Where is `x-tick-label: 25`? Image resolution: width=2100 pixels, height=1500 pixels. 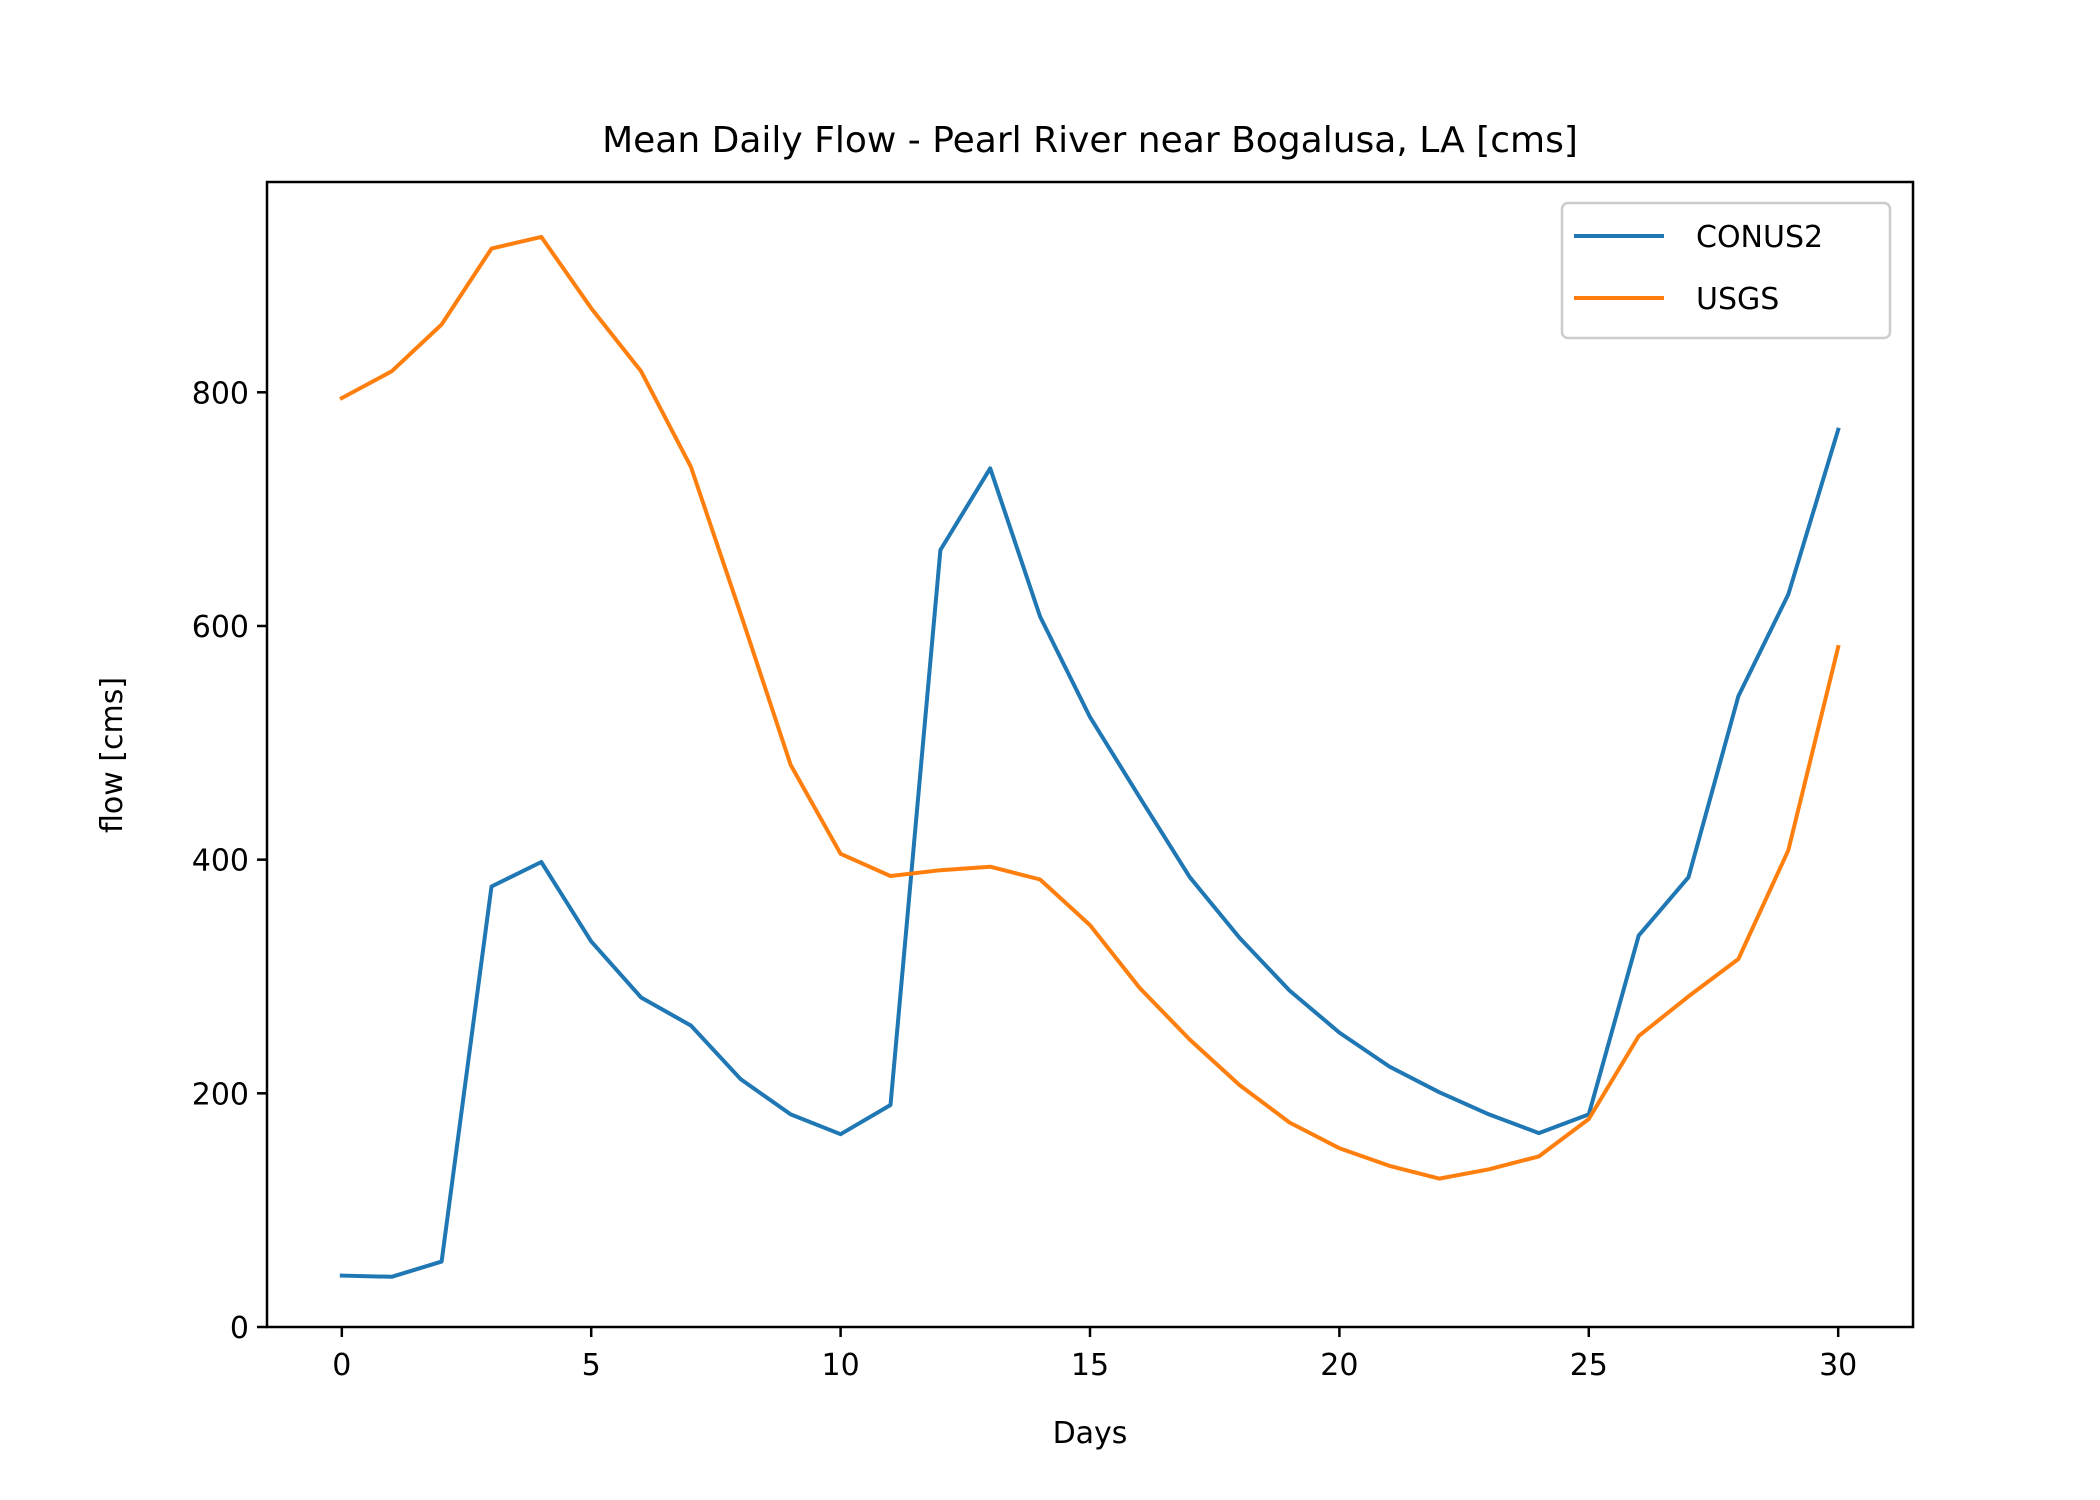
x-tick-label: 25 is located at coordinates (1589, 1365).